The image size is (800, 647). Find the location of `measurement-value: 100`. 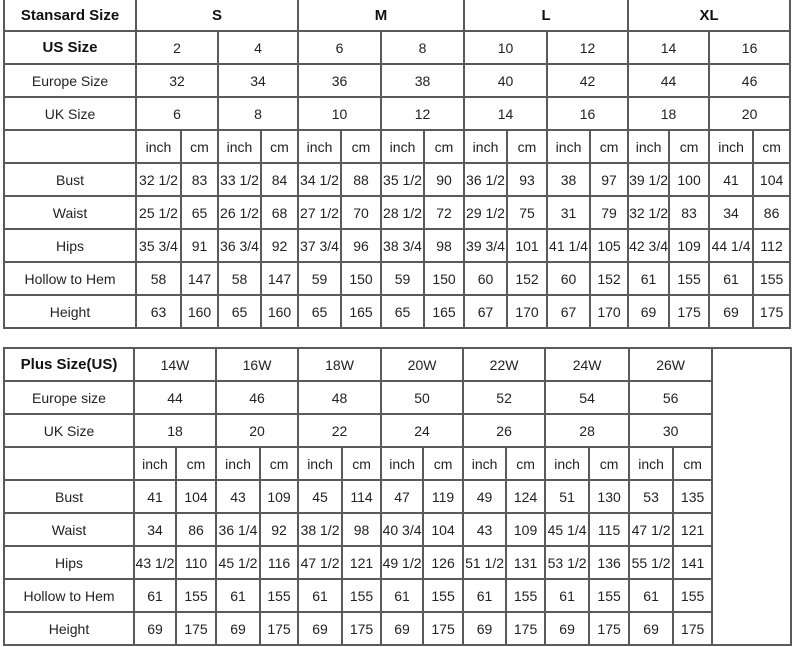

measurement-value: 100 is located at coordinates (689, 179).